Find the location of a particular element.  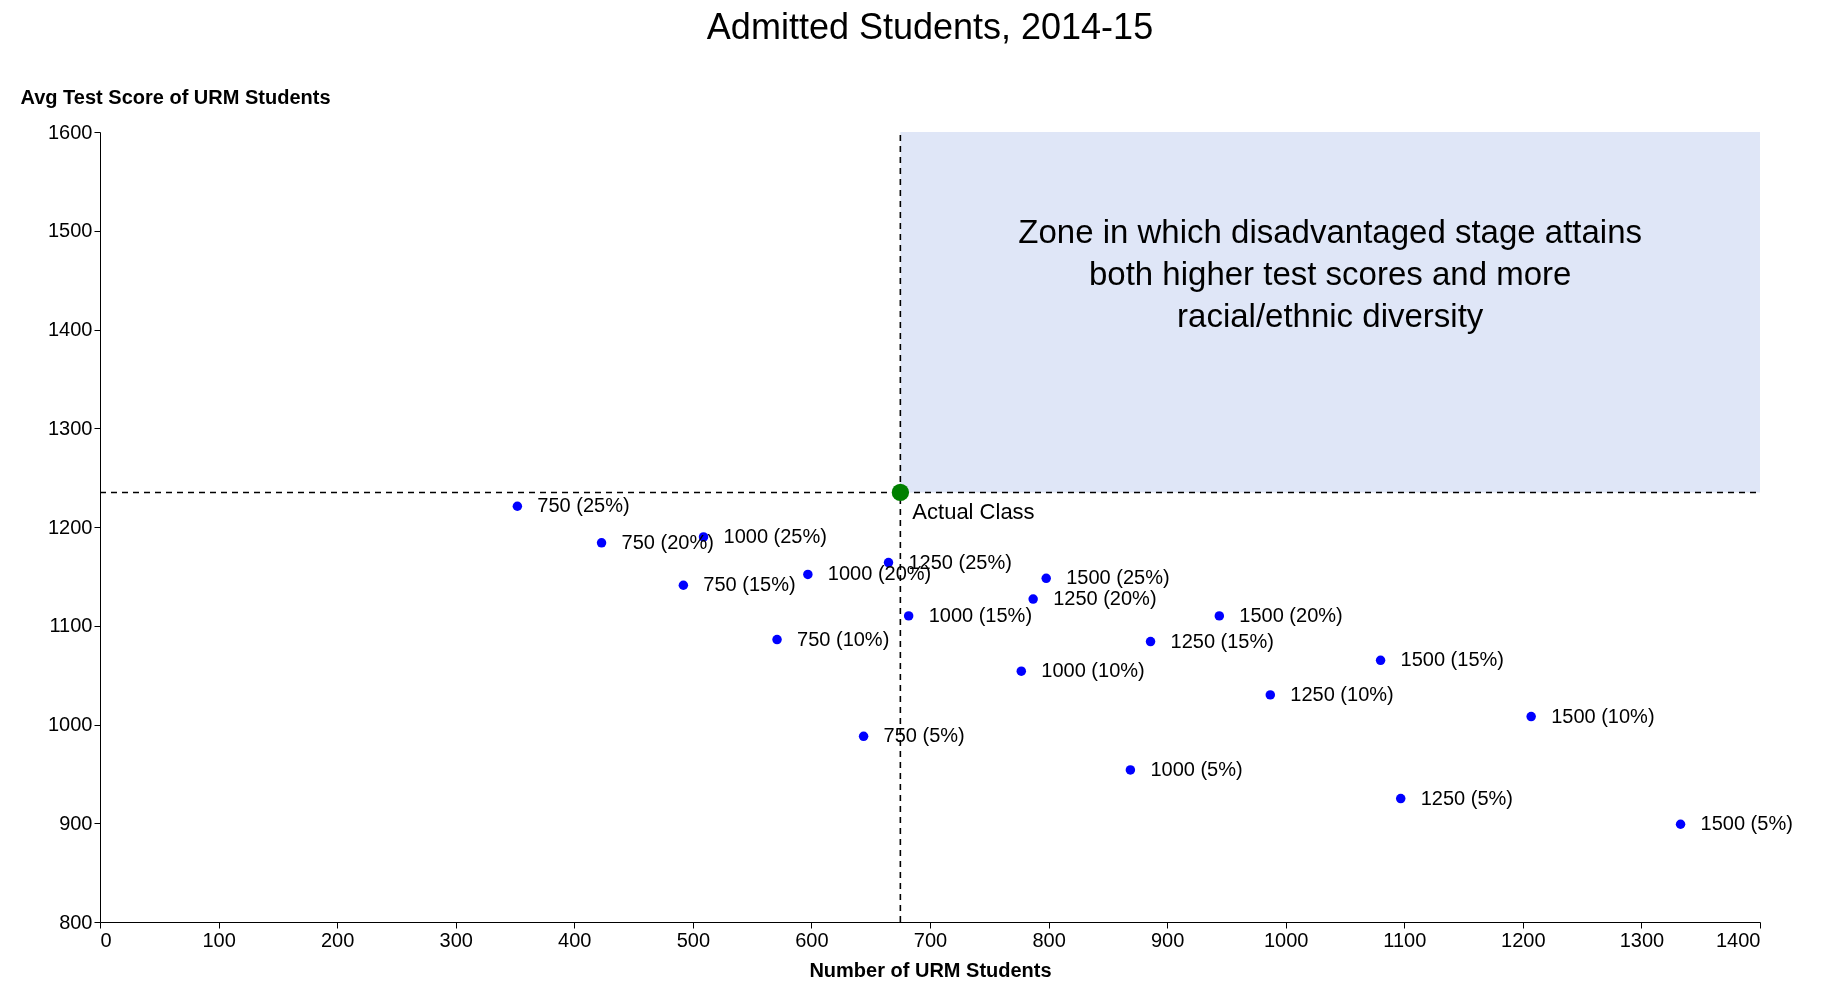

x-tick-label: 100 is located at coordinates (219, 939).